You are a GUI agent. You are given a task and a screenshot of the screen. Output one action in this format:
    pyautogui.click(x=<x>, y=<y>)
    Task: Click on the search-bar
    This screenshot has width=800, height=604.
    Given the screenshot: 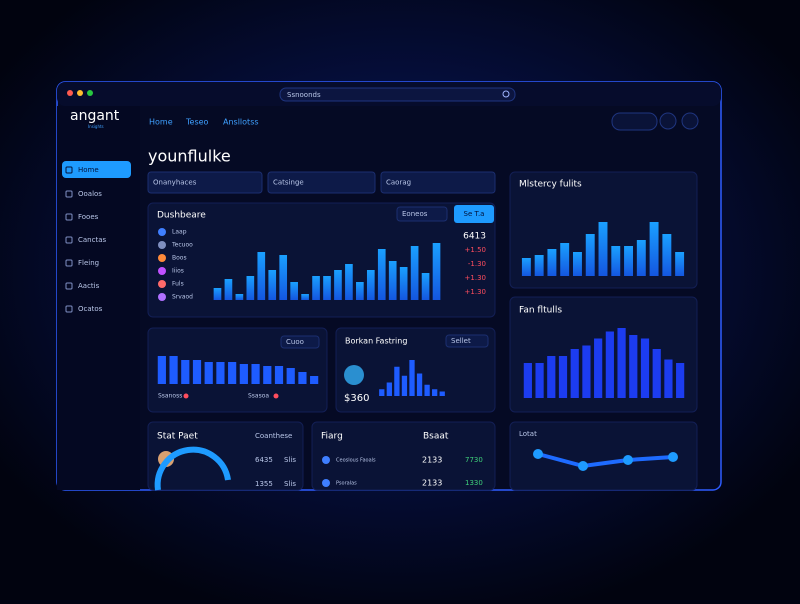 What is the action you would take?
    pyautogui.click(x=397, y=94)
    